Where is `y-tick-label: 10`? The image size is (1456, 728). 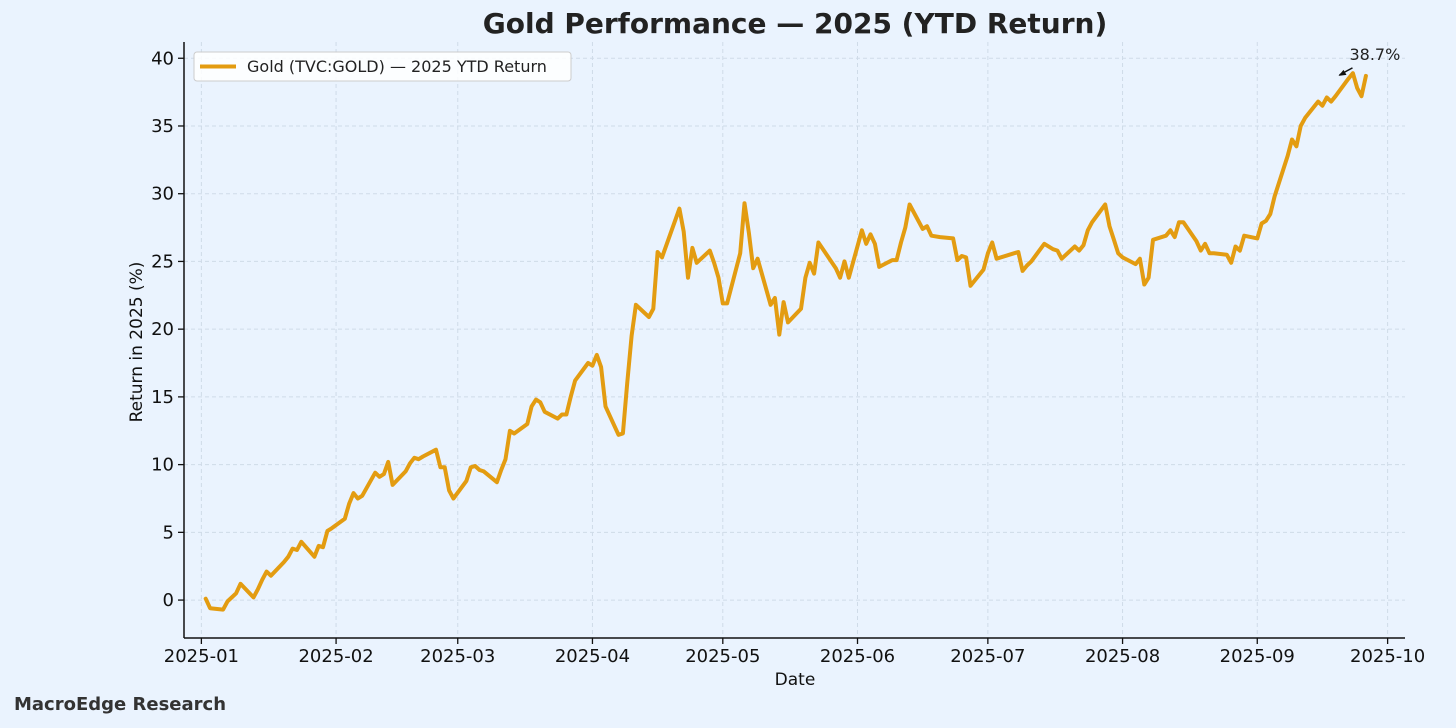 y-tick-label: 10 is located at coordinates (162, 465).